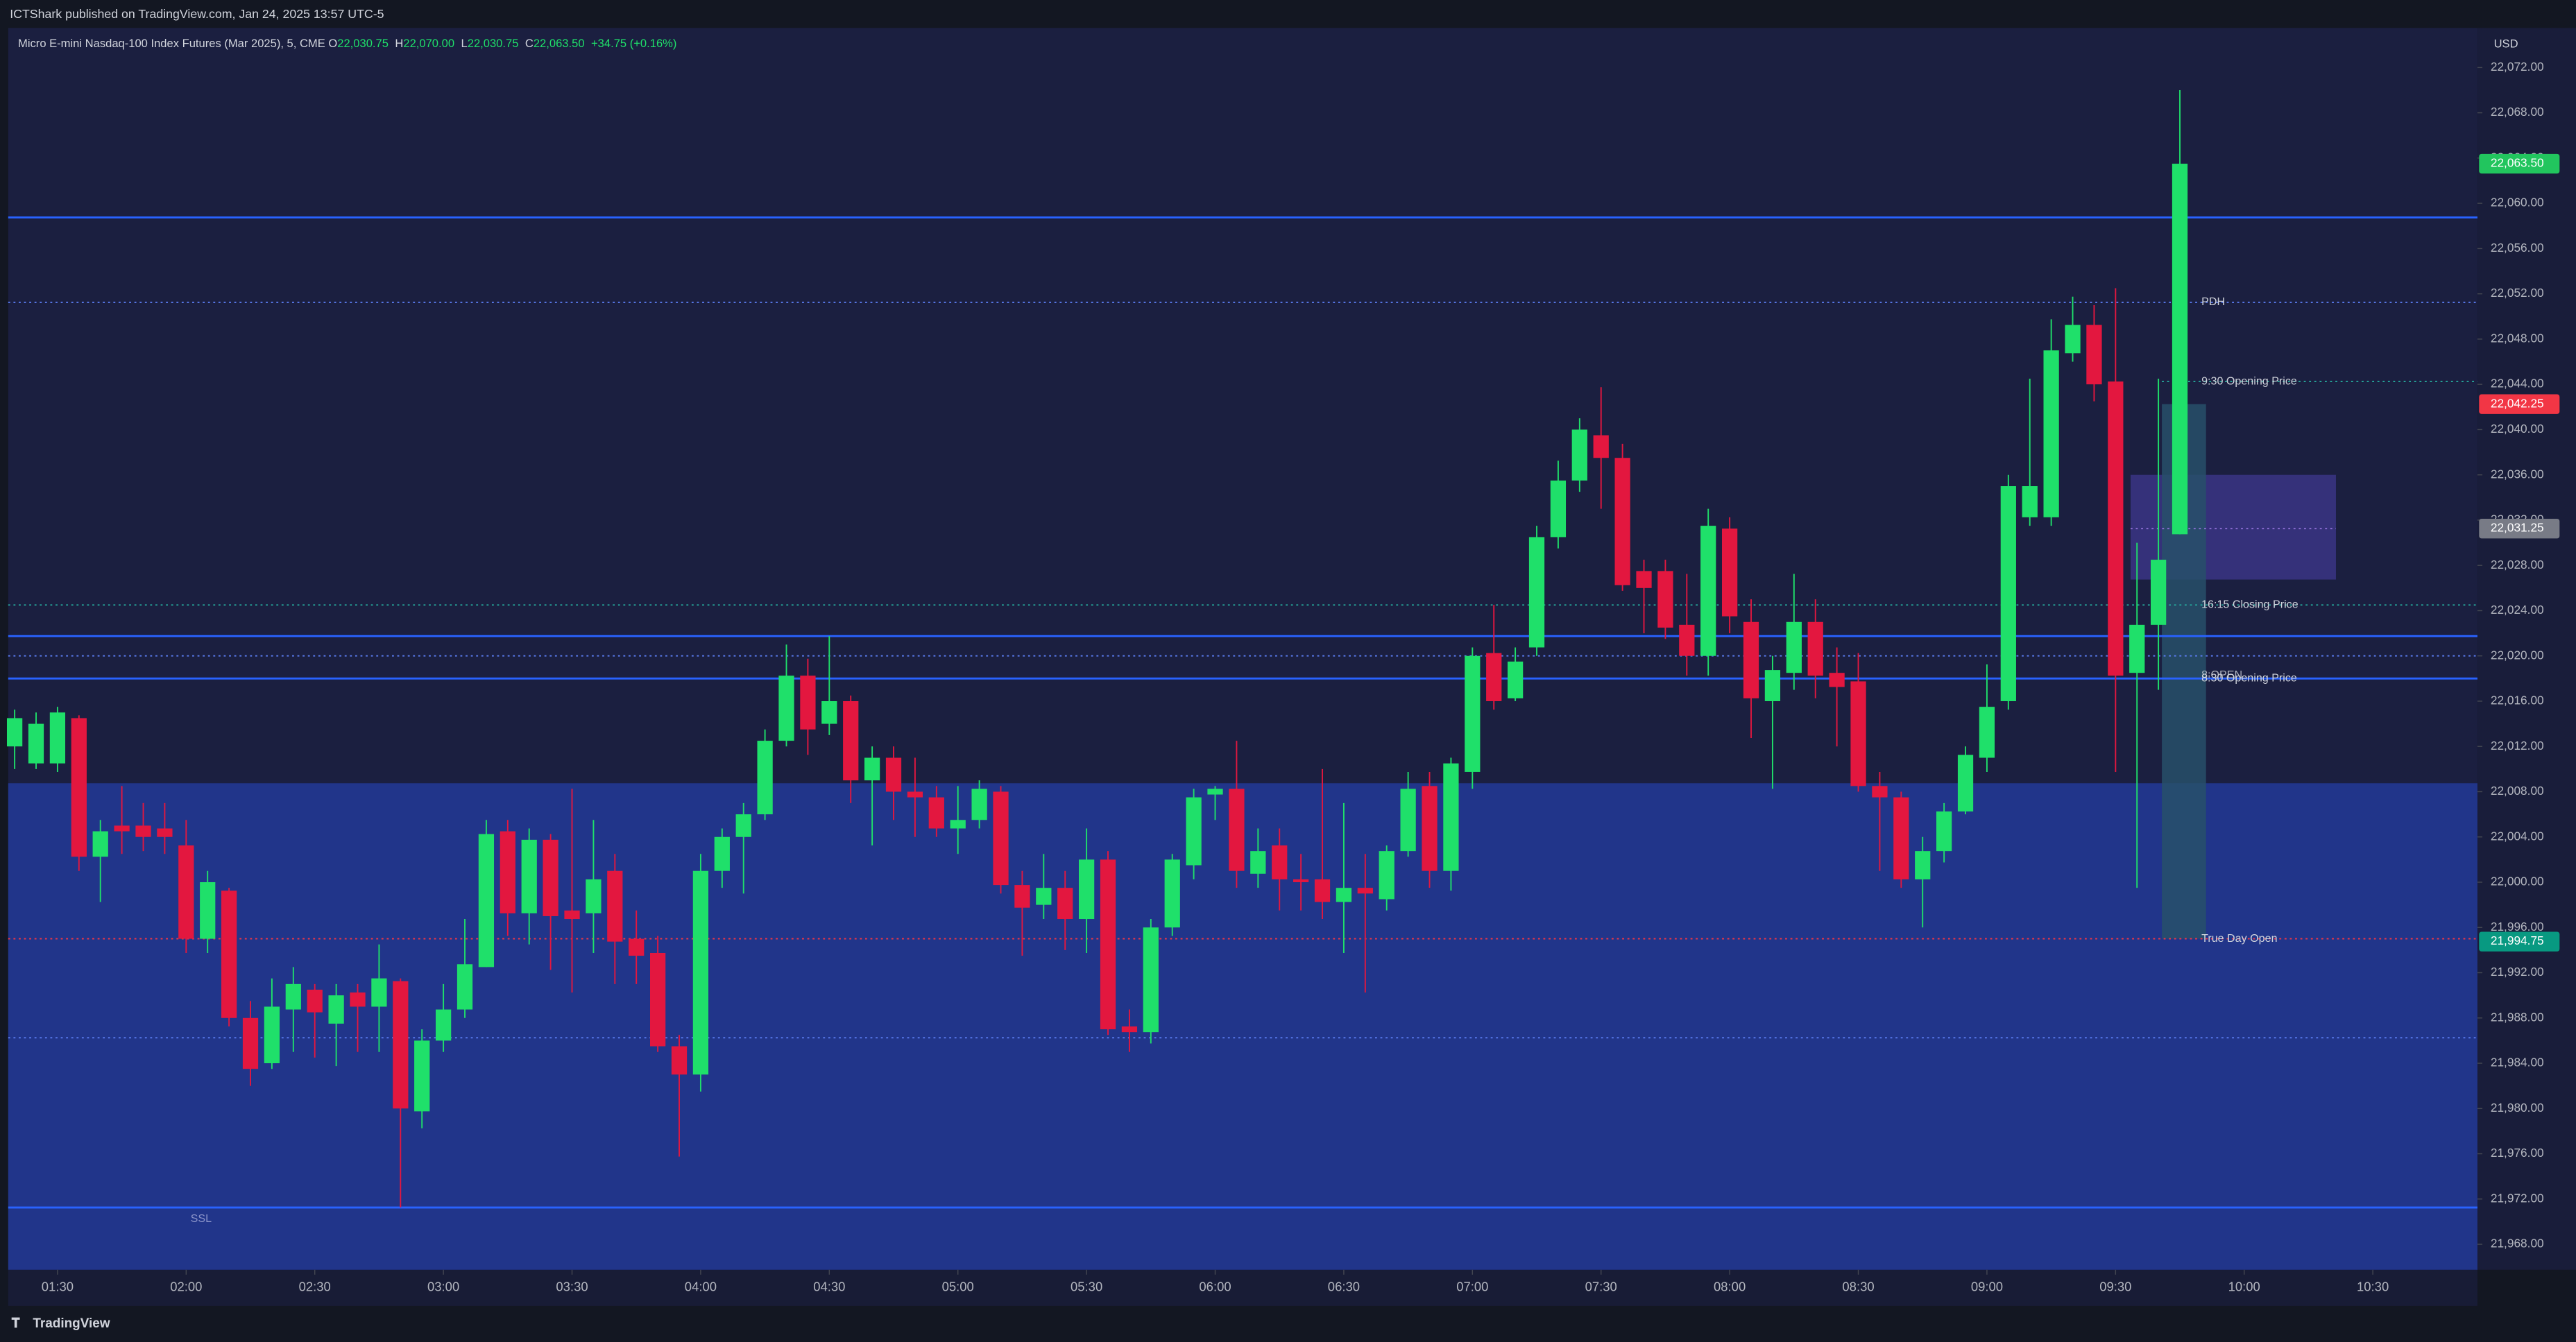 The height and width of the screenshot is (1342, 2576). What do you see at coordinates (701, 1287) in the screenshot?
I see `x-tick-label: 04:00` at bounding box center [701, 1287].